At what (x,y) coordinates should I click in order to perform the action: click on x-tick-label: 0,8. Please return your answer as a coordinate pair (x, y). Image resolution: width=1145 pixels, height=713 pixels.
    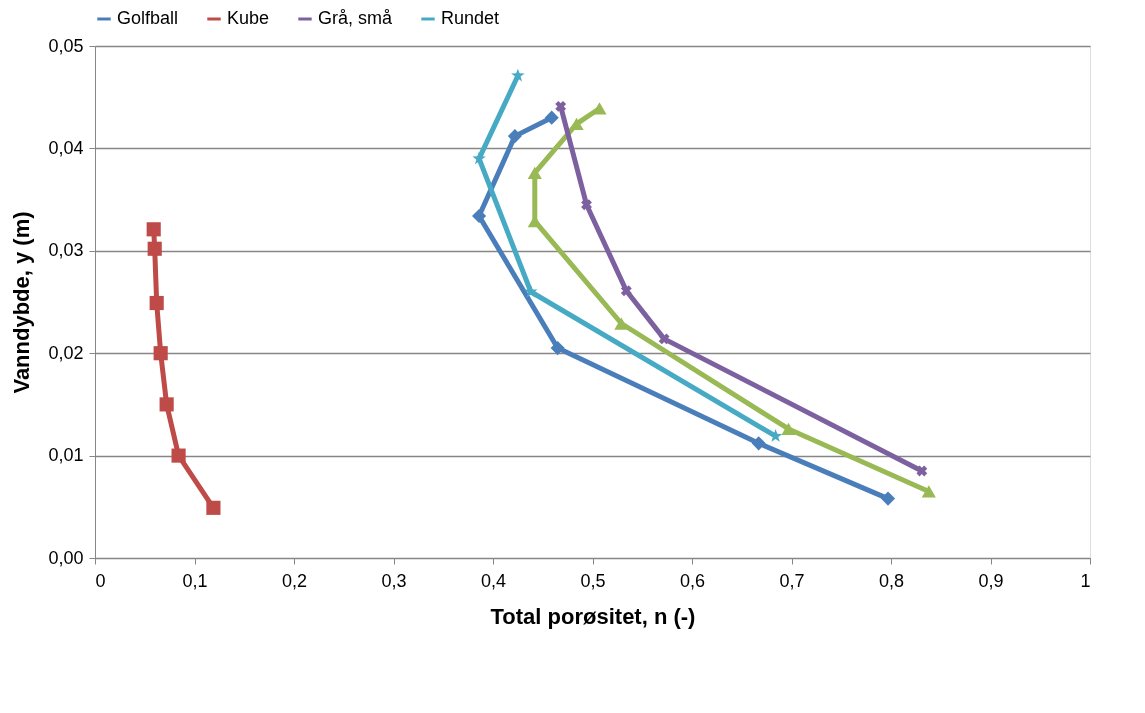
    Looking at the image, I should click on (891, 580).